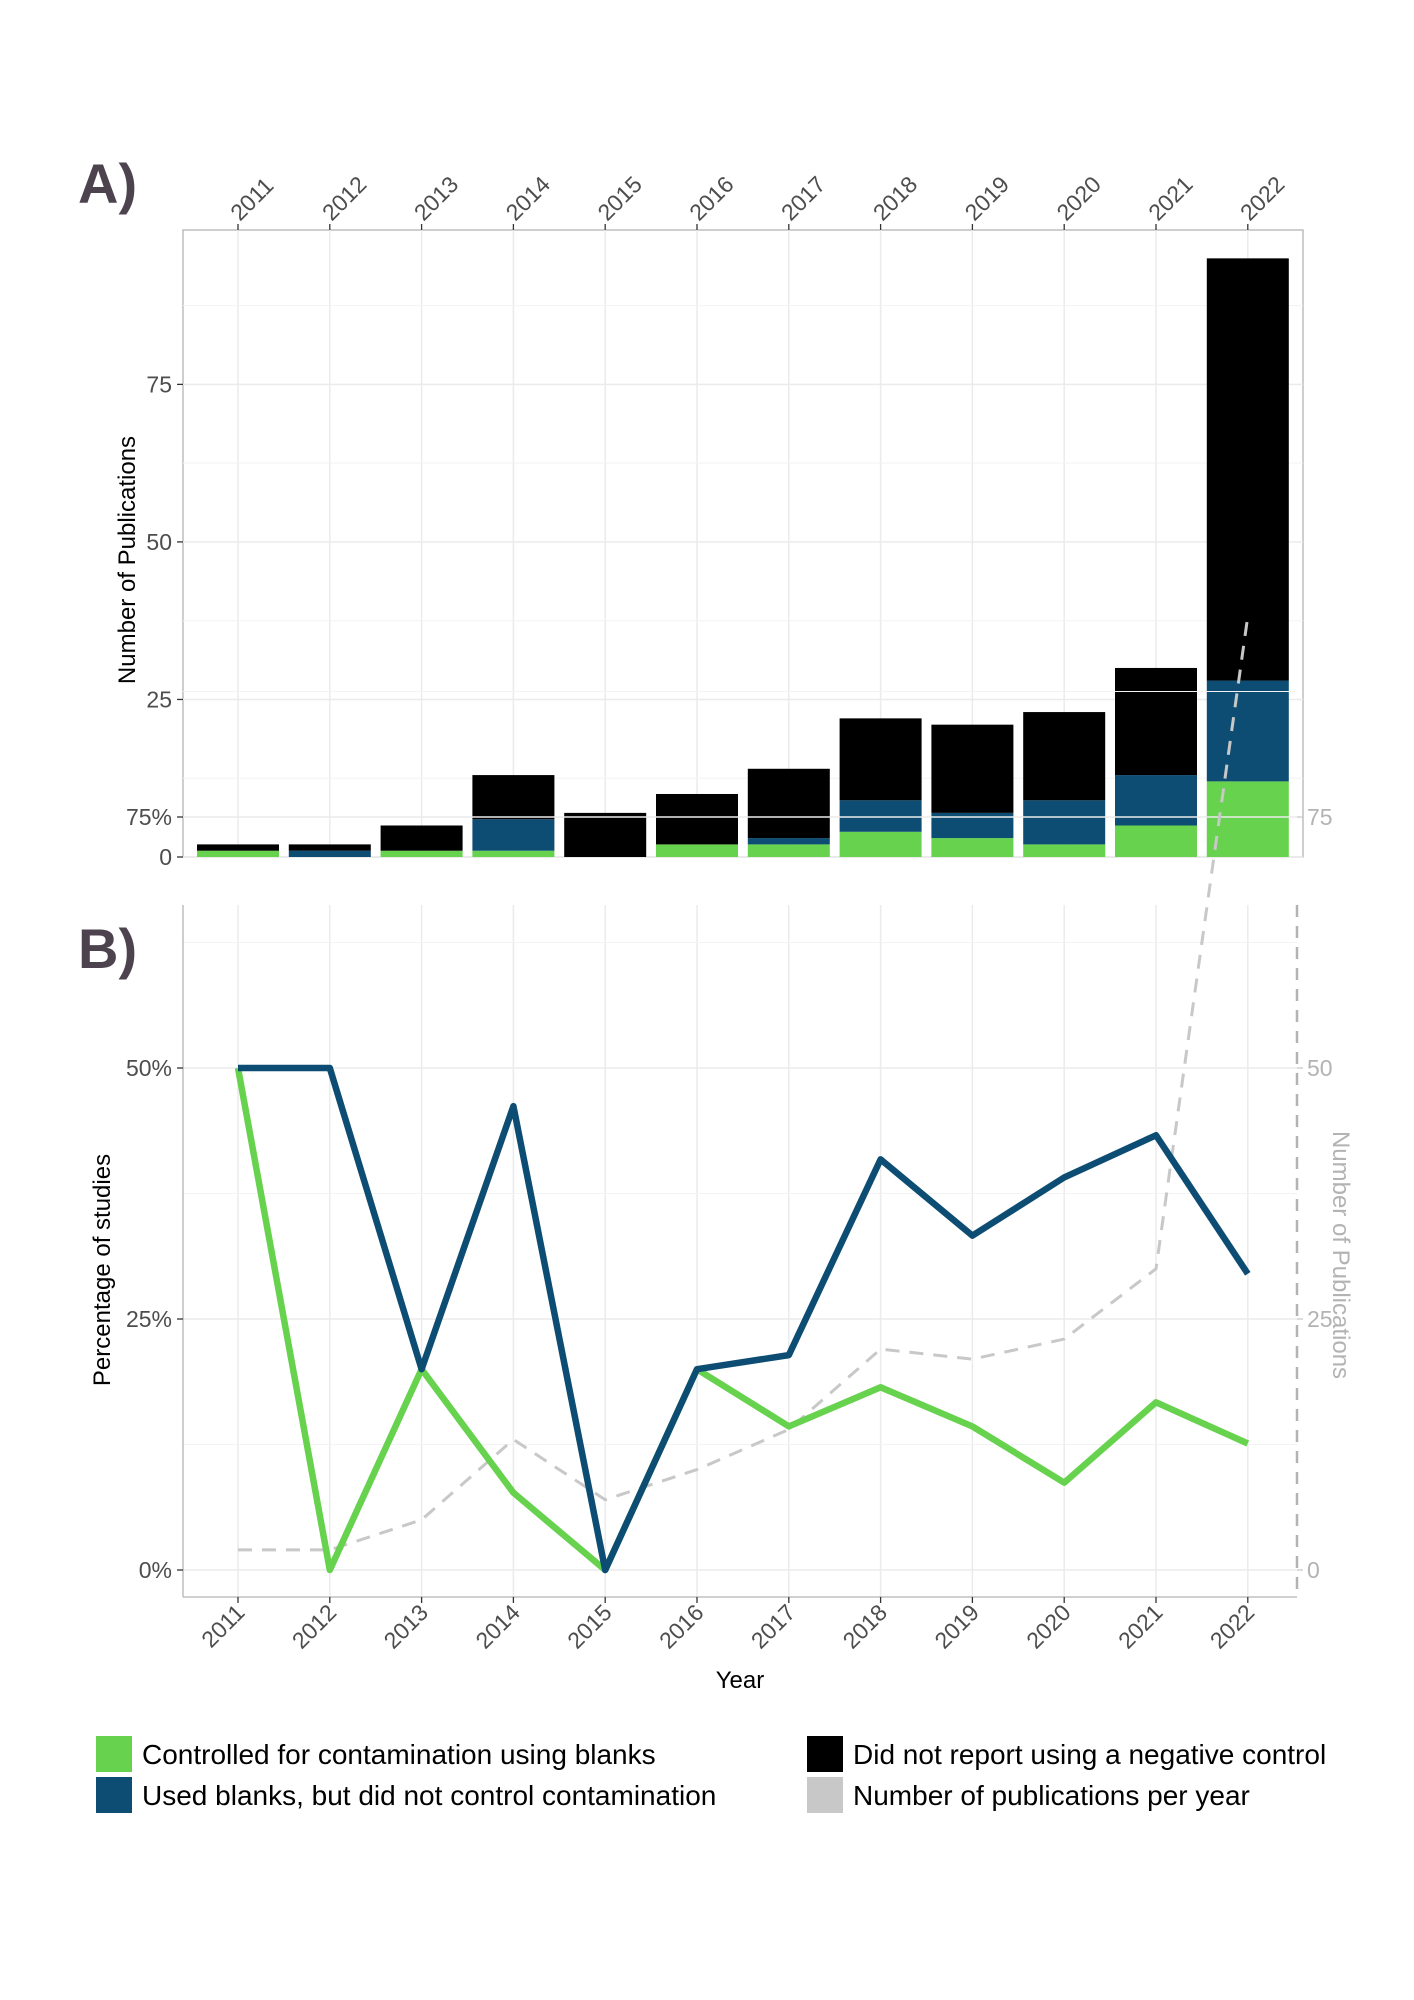 This screenshot has height=2000, width=1414. Describe the element at coordinates (329, 853) in the screenshot. I see `bar-segment-2012-s1` at that location.